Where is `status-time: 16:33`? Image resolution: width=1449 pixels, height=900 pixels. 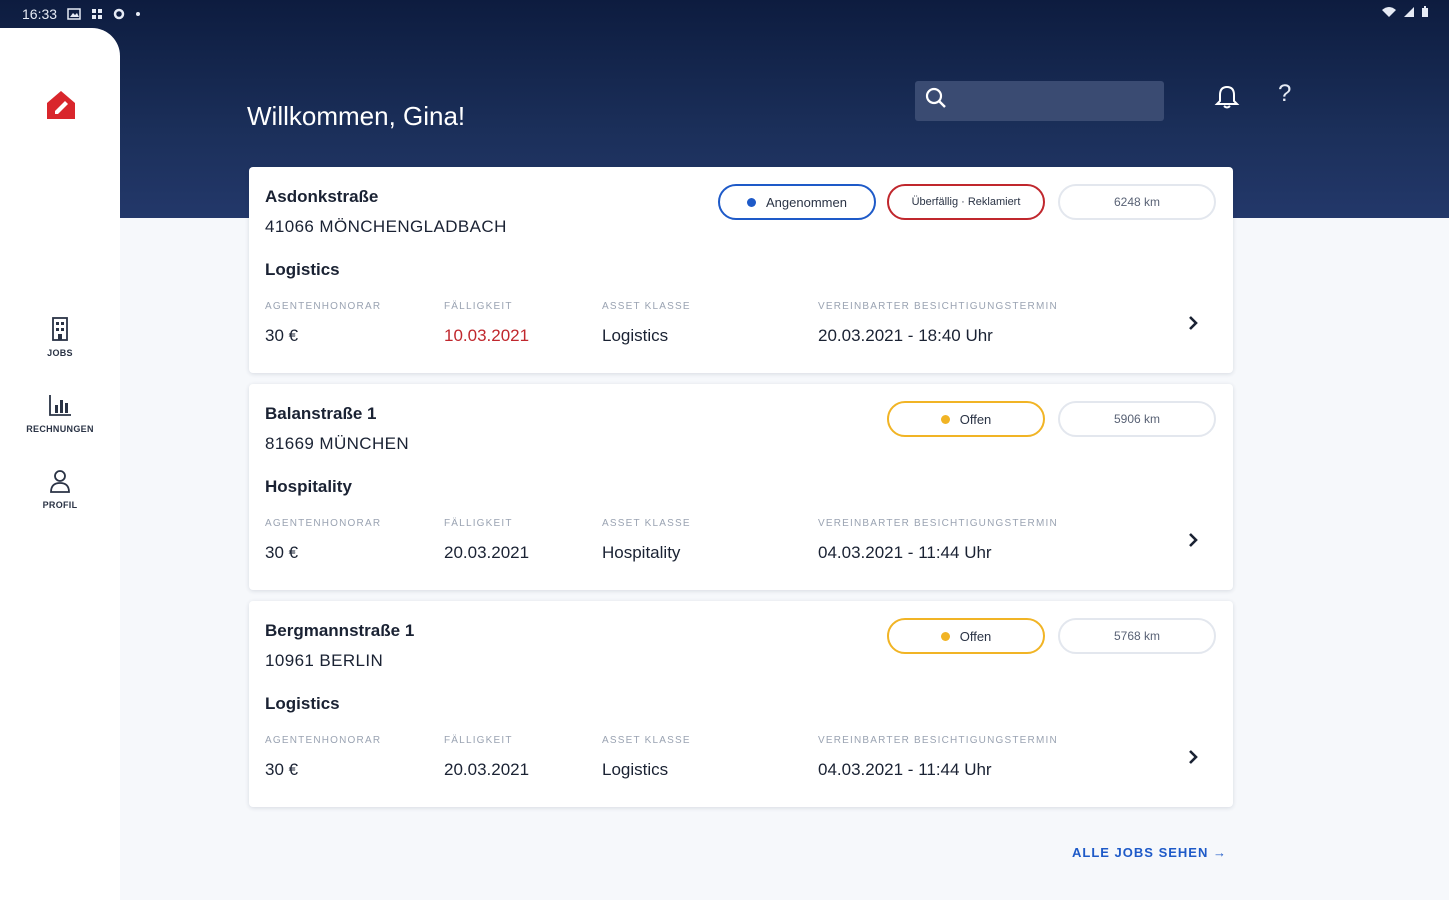 status-time: 16:33 is located at coordinates (40, 14).